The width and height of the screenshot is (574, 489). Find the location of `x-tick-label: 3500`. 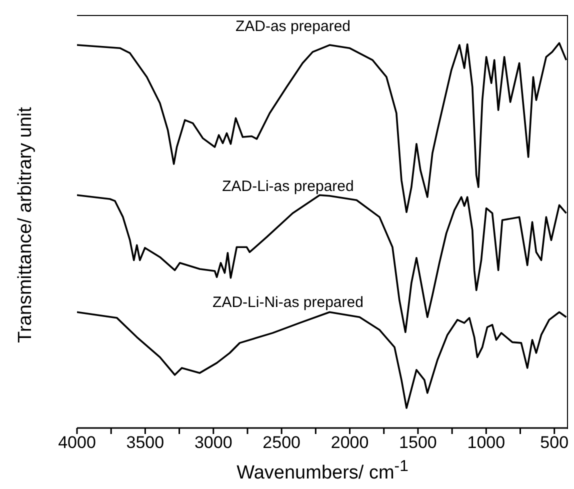

x-tick-label: 3500 is located at coordinates (145, 442).